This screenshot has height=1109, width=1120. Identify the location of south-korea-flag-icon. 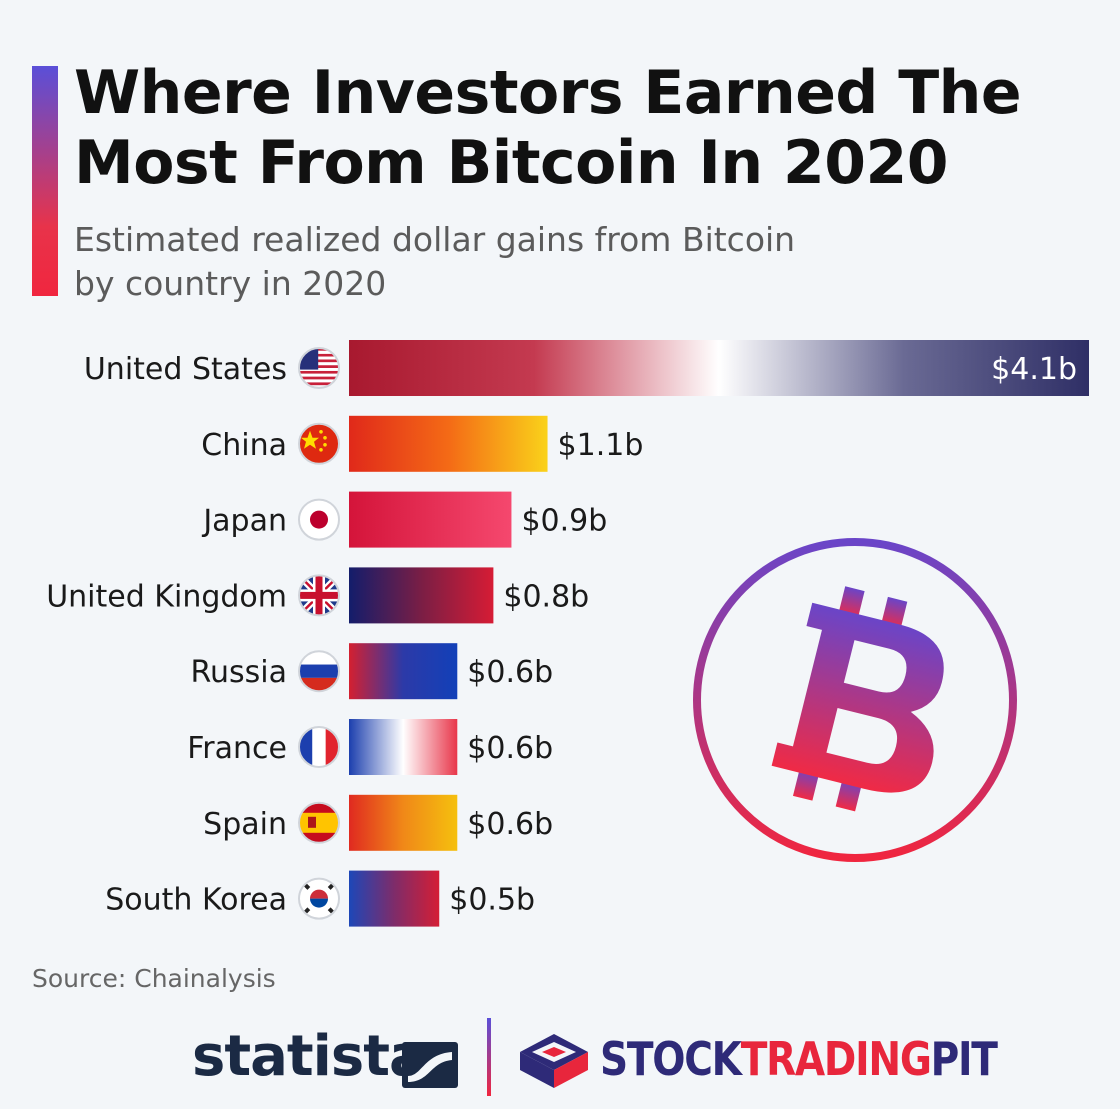
(319, 898).